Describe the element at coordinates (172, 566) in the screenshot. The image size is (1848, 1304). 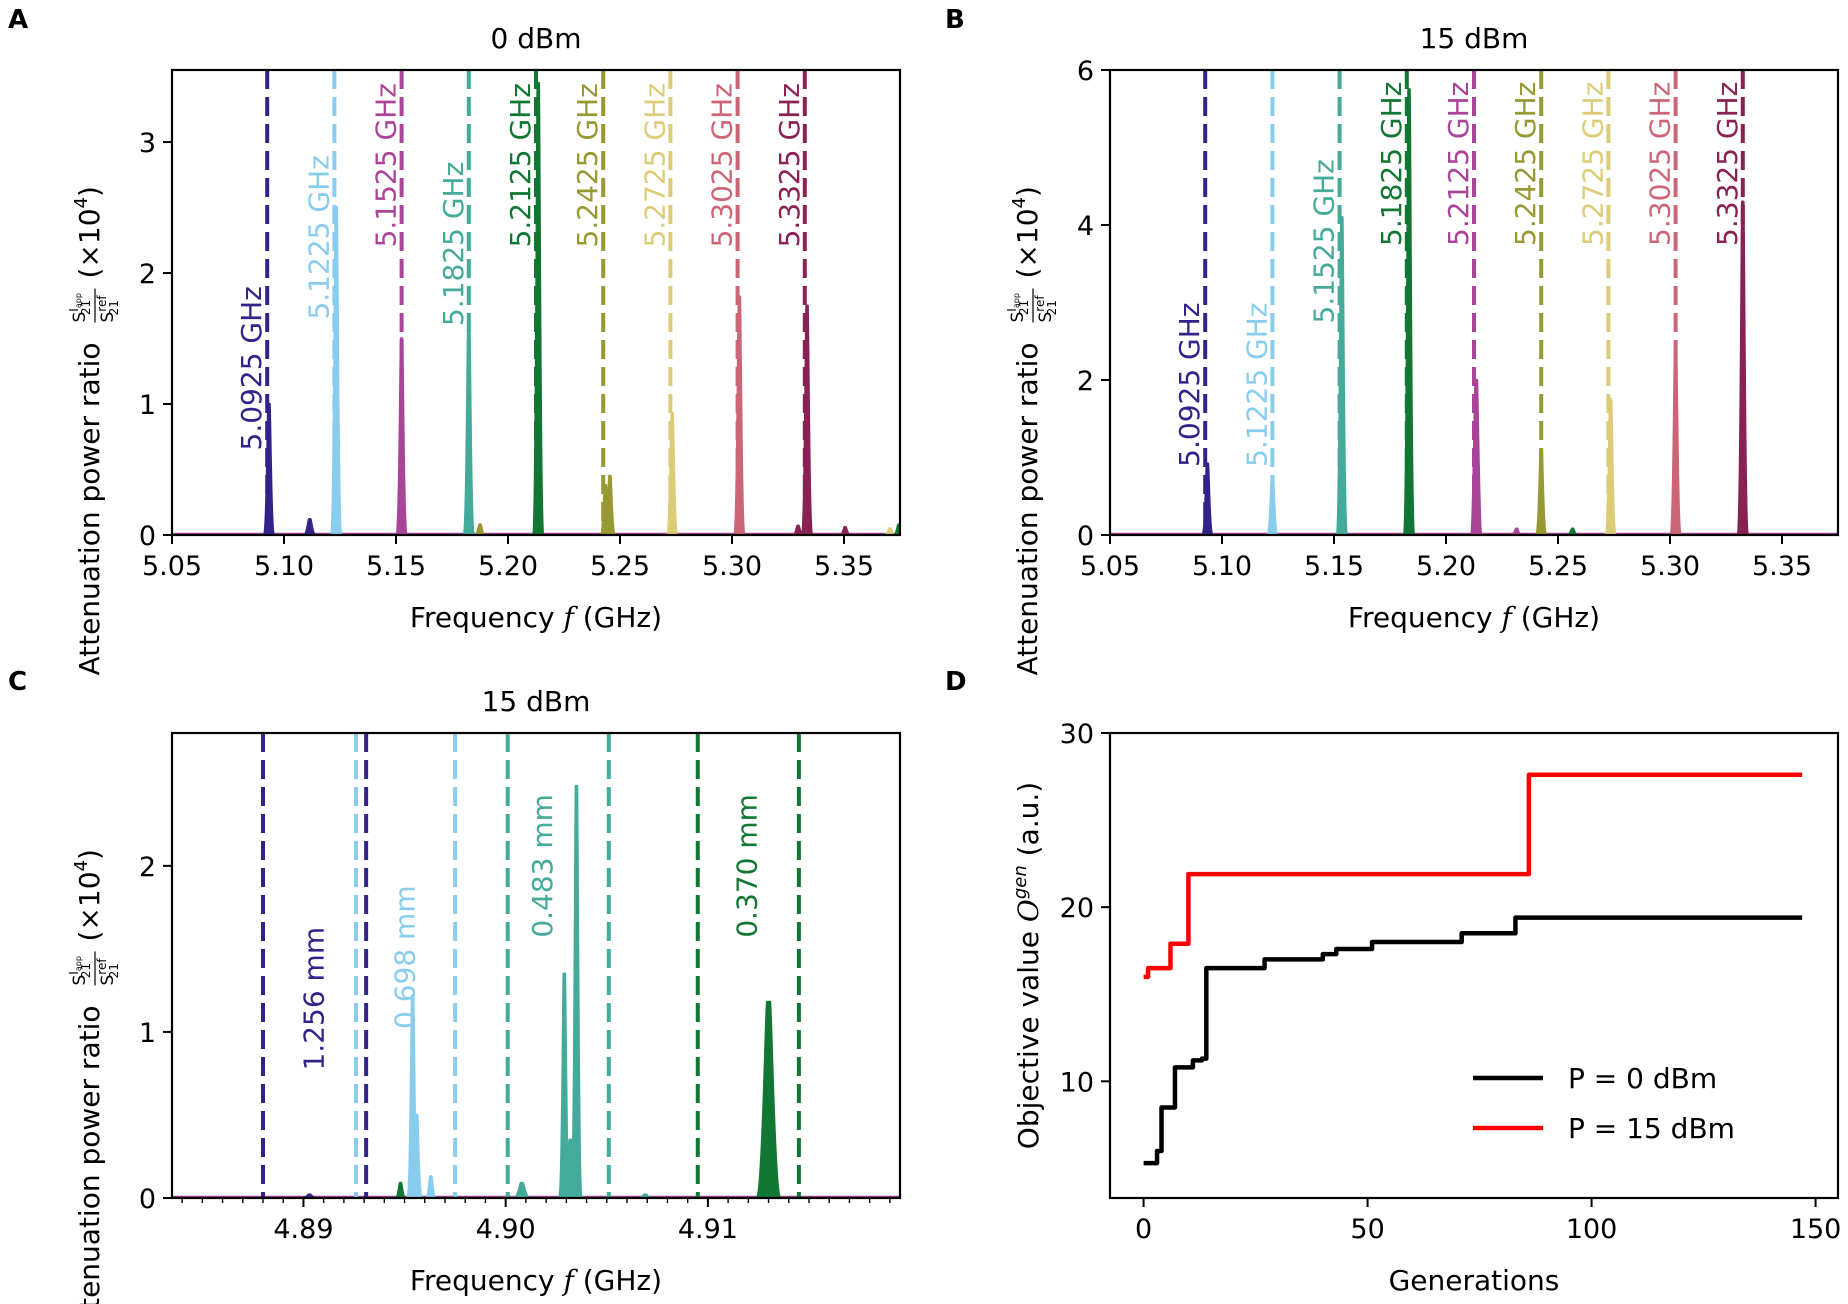
I see `x-tick-label: 5.05` at that location.